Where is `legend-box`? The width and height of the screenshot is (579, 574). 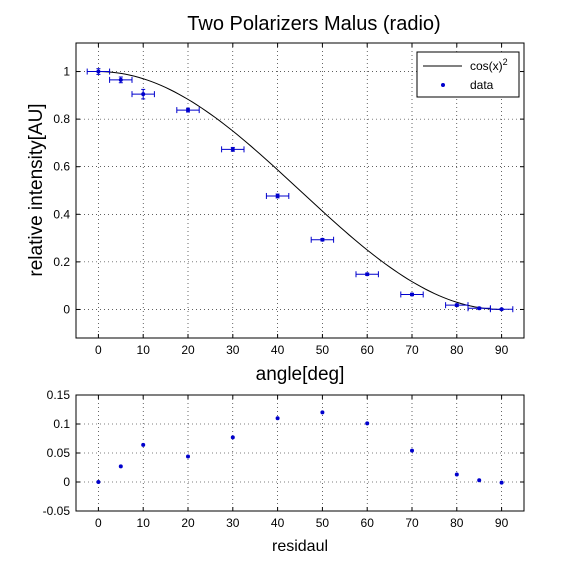
legend-box is located at coordinates (468, 74).